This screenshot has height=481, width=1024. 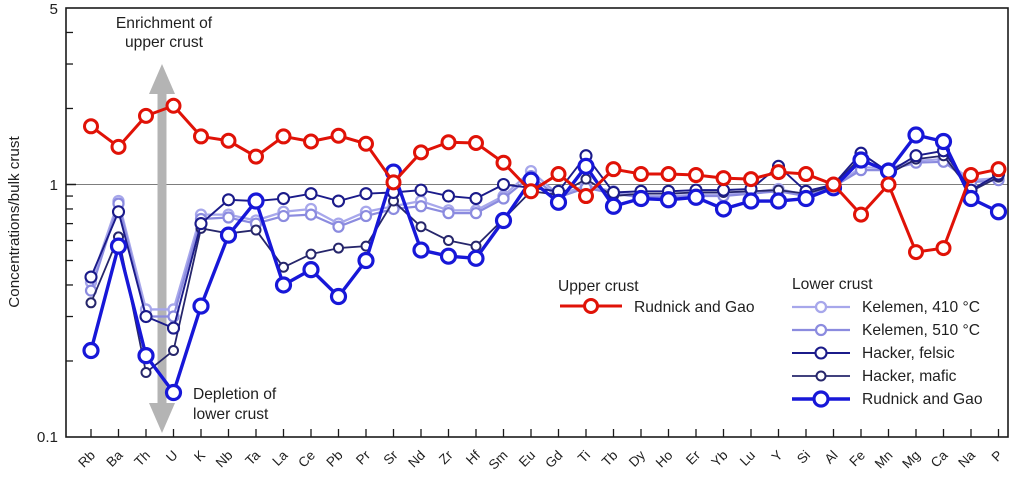 I want to click on x-tick-label-Gd: Gd, so click(x=553, y=459).